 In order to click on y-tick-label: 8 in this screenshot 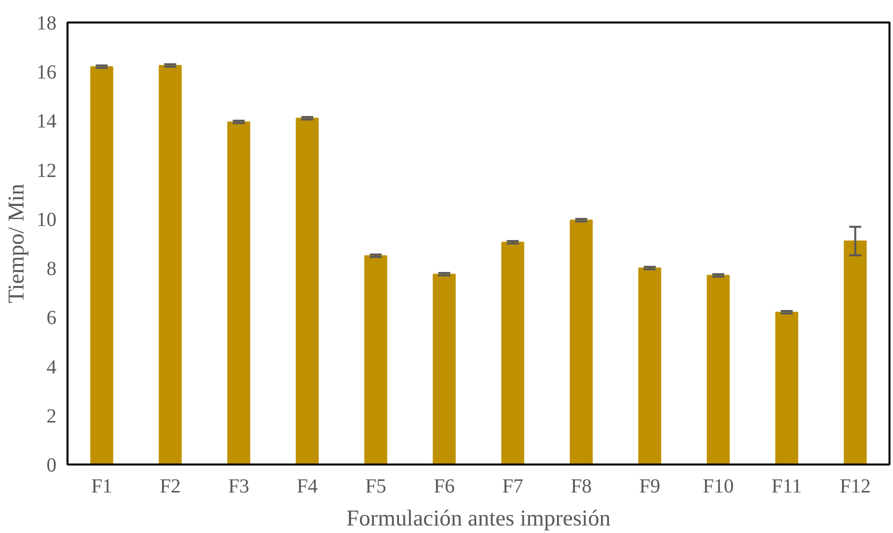, I will do `click(51, 269)`.